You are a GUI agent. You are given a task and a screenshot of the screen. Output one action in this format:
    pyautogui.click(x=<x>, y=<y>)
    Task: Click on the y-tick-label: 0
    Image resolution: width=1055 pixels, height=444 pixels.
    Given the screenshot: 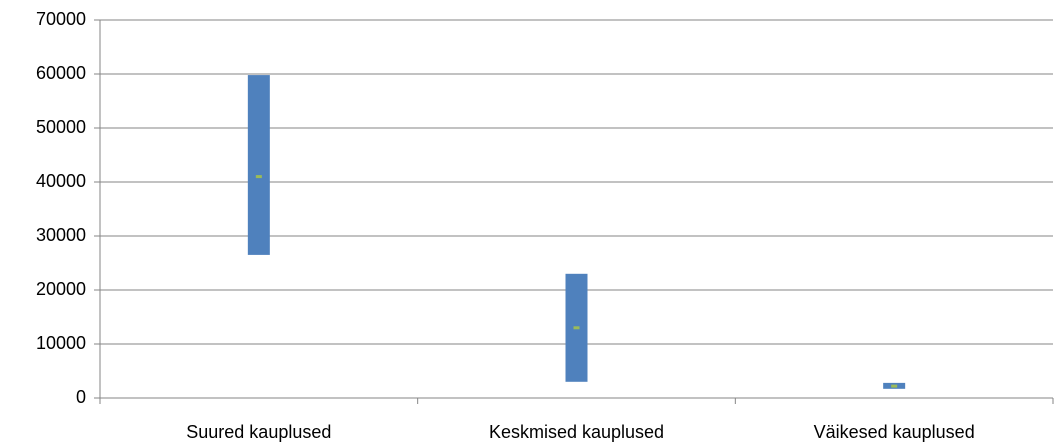 What is the action you would take?
    pyautogui.click(x=81, y=397)
    